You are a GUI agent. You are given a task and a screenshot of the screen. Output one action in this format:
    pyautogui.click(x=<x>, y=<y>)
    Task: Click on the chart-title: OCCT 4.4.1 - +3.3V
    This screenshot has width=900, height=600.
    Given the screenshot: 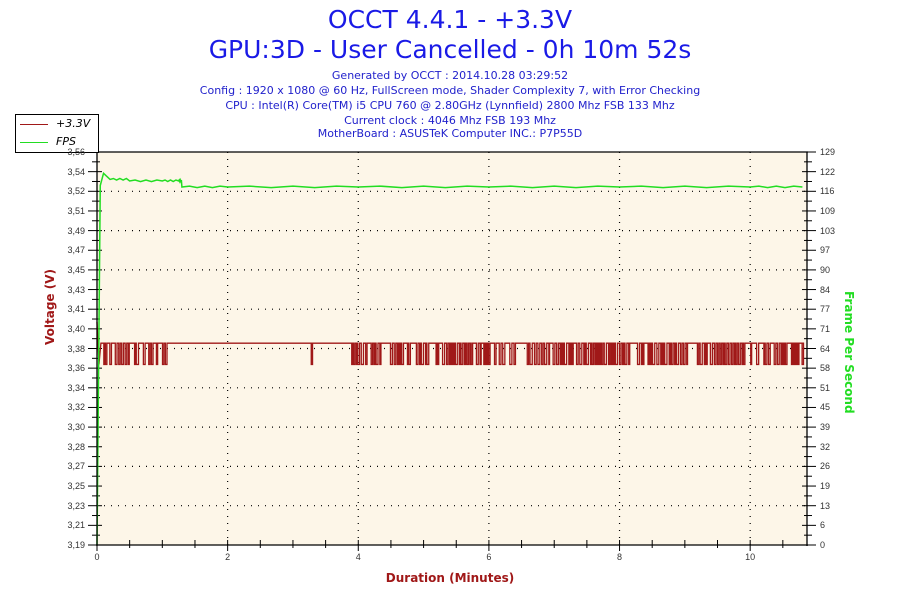 What is the action you would take?
    pyautogui.click(x=450, y=19)
    